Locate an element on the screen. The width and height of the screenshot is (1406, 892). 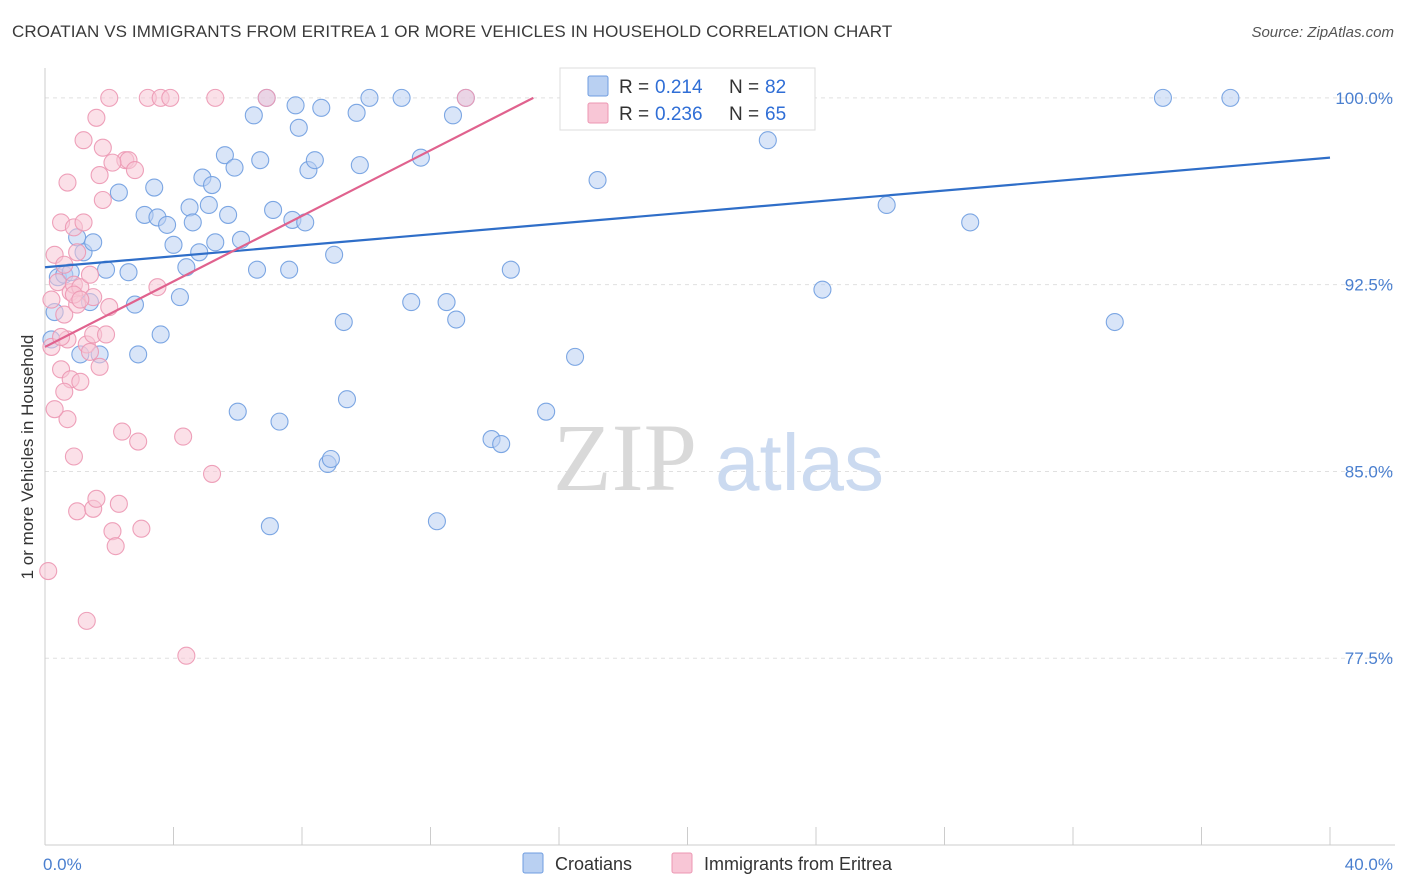
legend-n-value-2: 65 is located at coordinates (775, 114).